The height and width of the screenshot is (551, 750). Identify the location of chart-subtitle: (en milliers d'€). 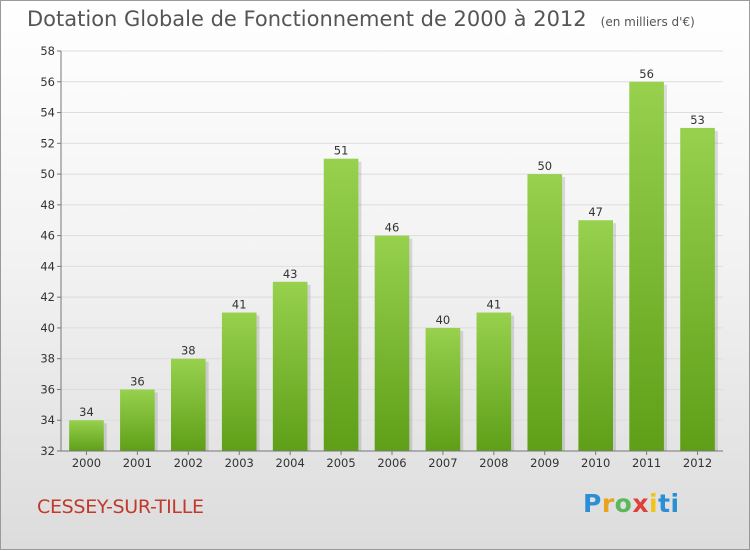
(647, 22).